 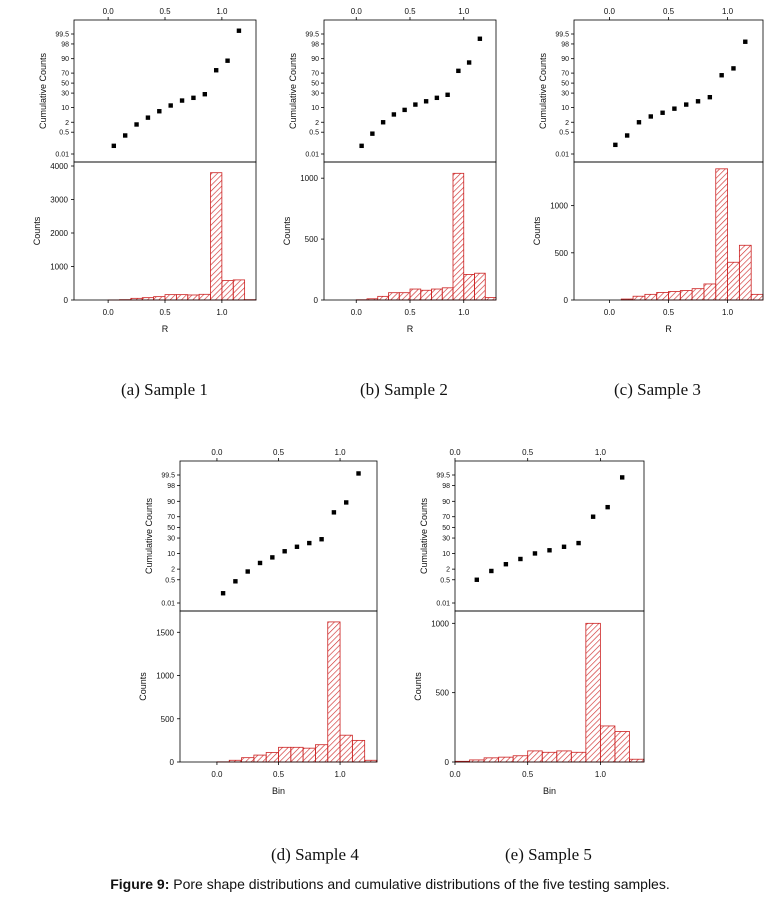 What do you see at coordinates (404, 389) in the screenshot?
I see `caption-sample-2: (b) Sample 2` at bounding box center [404, 389].